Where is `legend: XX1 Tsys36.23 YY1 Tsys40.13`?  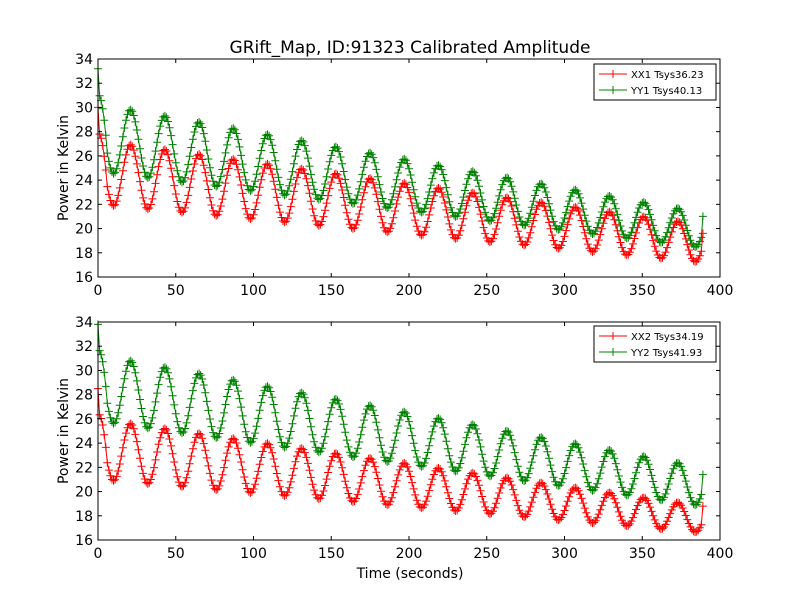 legend: XX1 Tsys36.23 YY1 Tsys40.13 is located at coordinates (655, 82).